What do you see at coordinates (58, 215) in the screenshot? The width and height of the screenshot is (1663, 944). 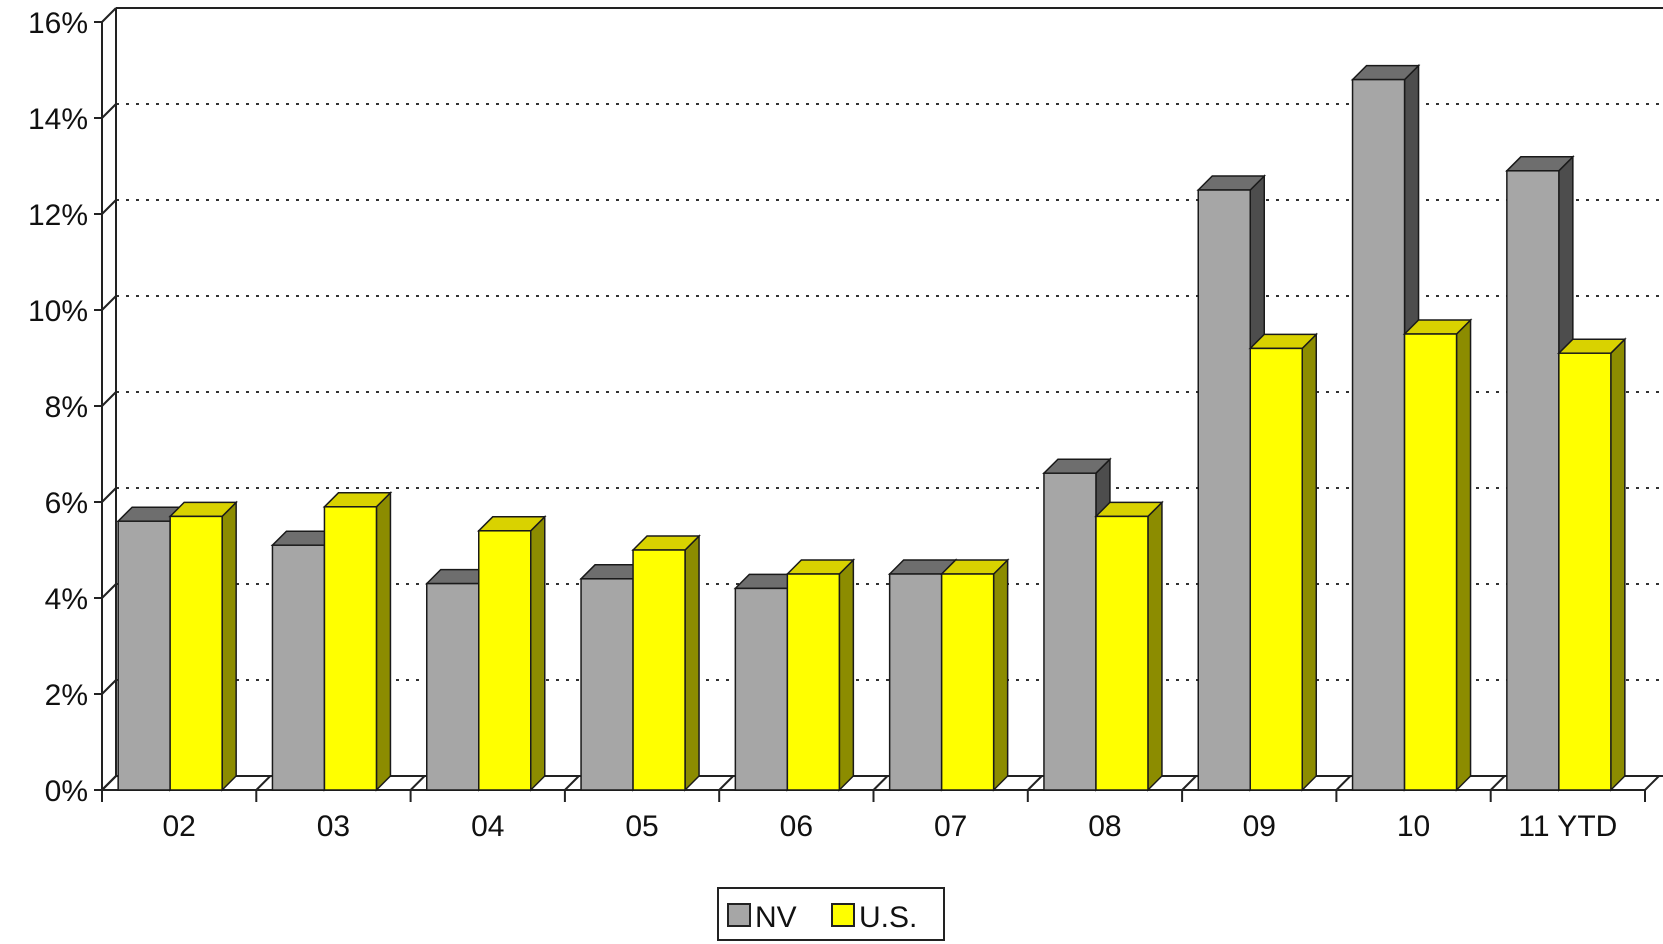 I see `y-tick-label: 12%` at bounding box center [58, 215].